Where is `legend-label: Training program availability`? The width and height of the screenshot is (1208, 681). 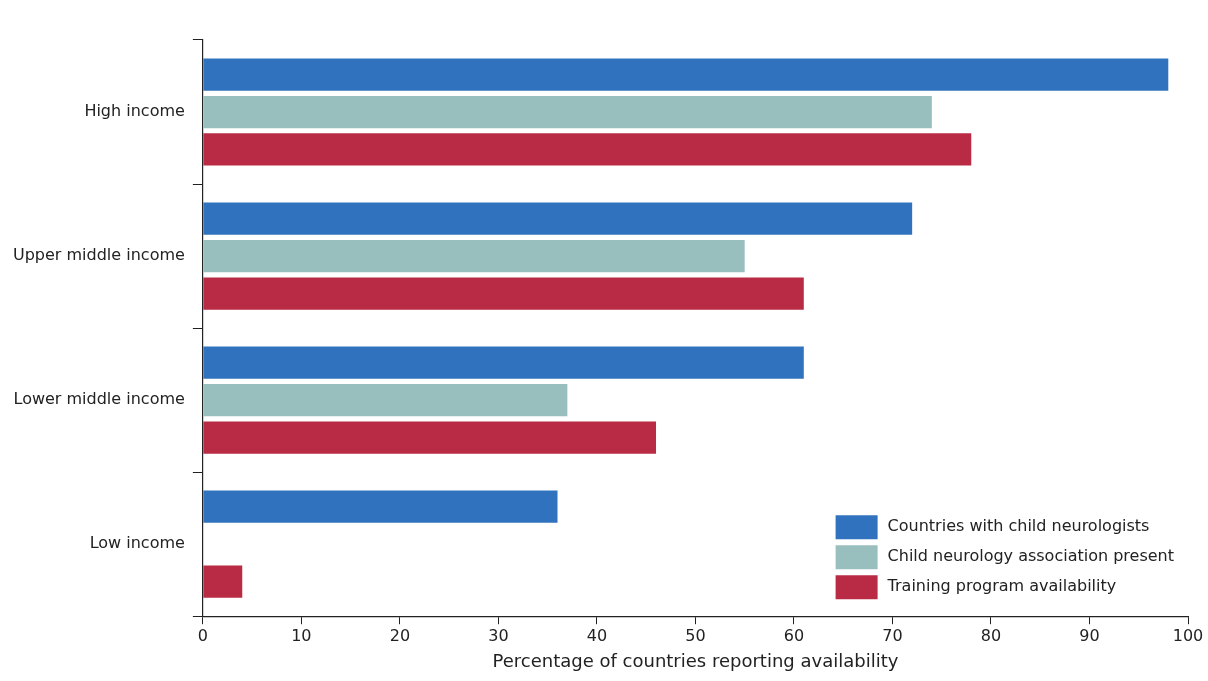 legend-label: Training program availability is located at coordinates (1001, 586).